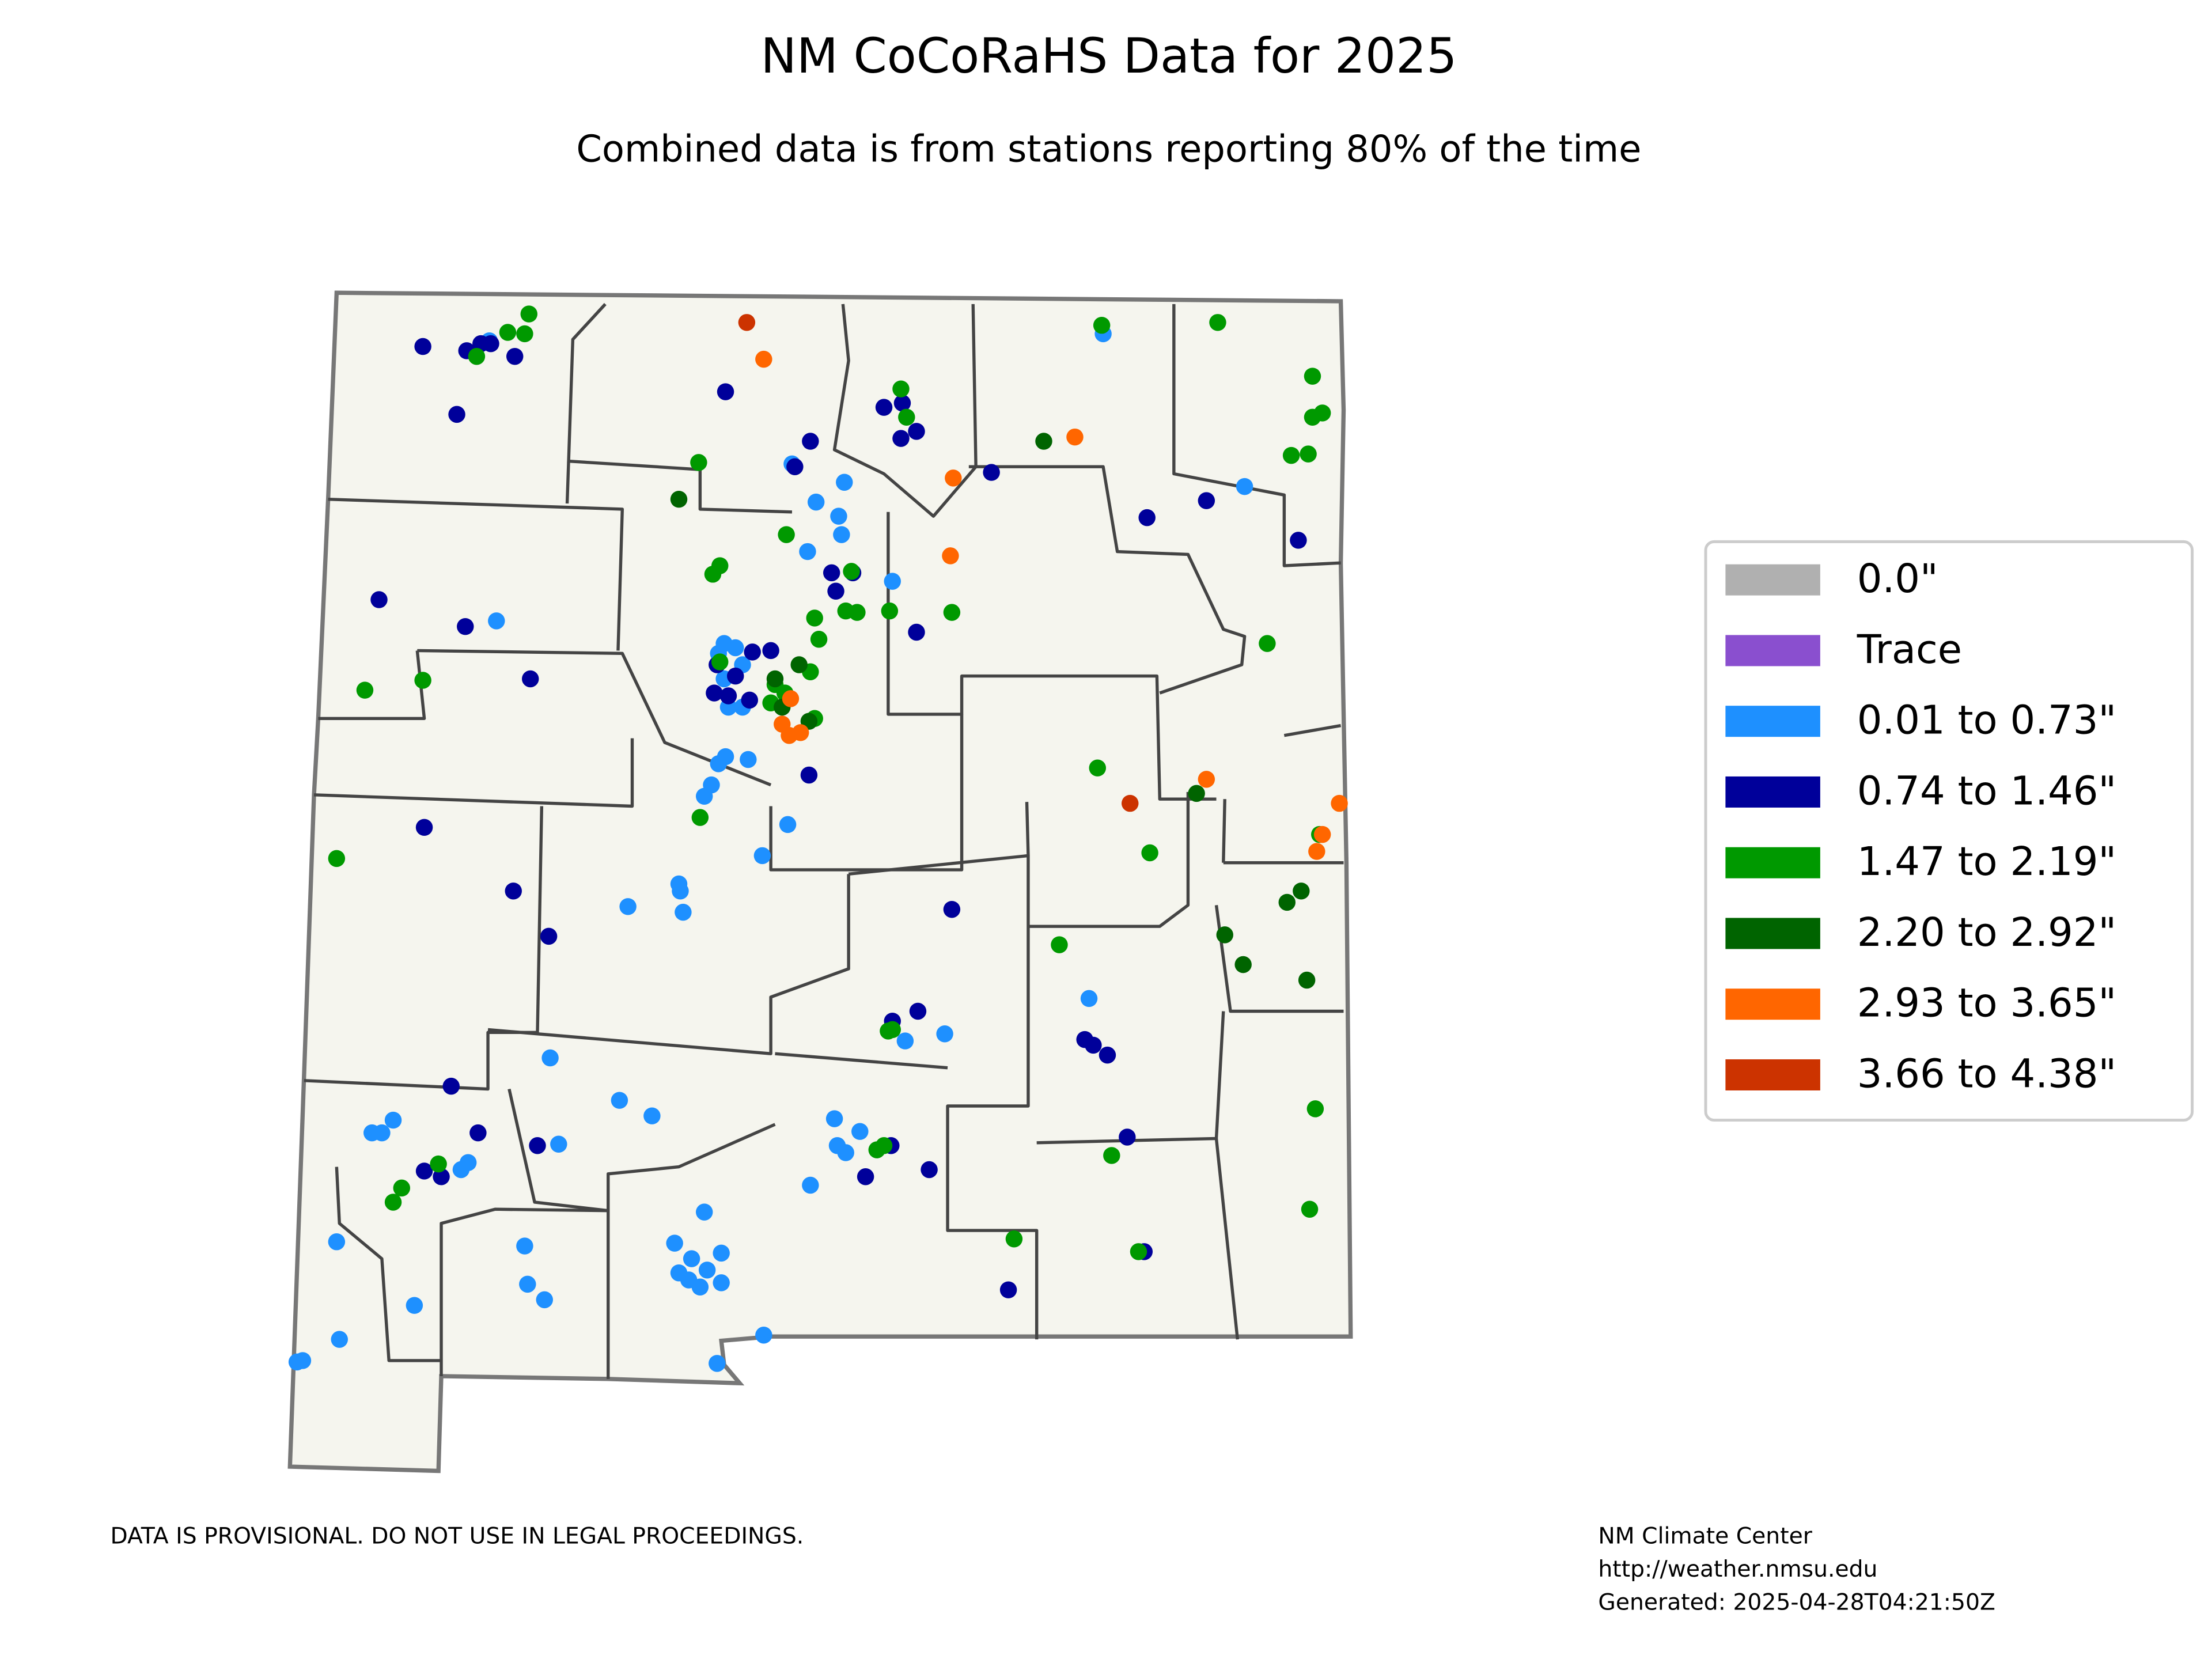  What do you see at coordinates (1986, 933) in the screenshot?
I see `legend-label: 2.20 to 2.92"` at bounding box center [1986, 933].